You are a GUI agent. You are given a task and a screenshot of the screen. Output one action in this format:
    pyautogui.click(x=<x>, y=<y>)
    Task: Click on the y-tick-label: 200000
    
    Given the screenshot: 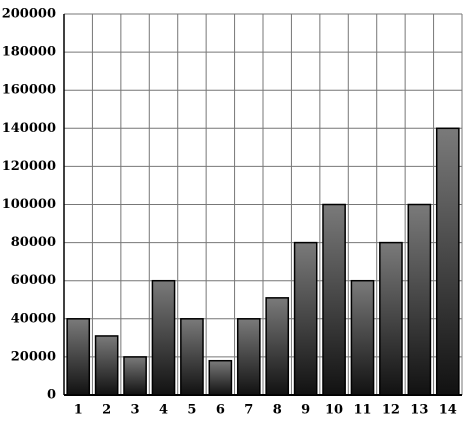 What is the action you would take?
    pyautogui.click(x=29, y=14)
    